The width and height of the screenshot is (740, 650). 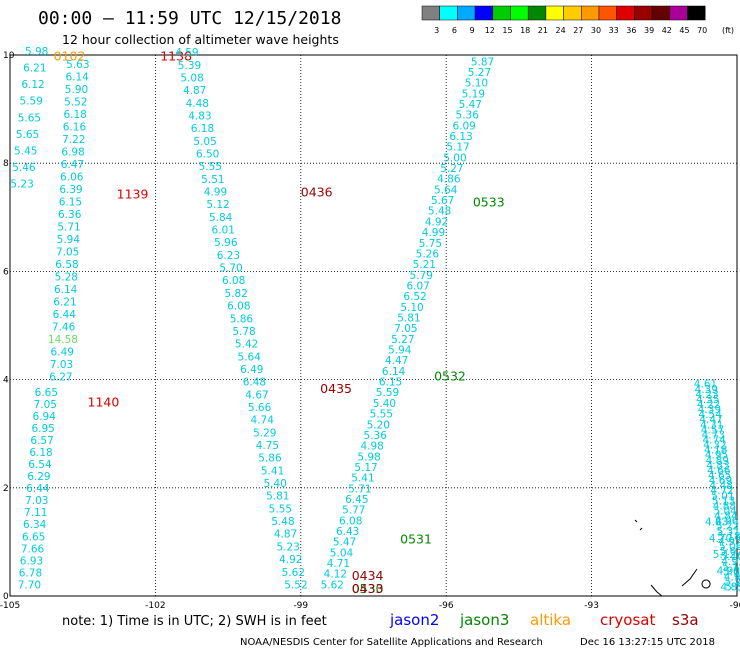 I want to click on wave-height-value: 4.47, so click(x=710, y=420).